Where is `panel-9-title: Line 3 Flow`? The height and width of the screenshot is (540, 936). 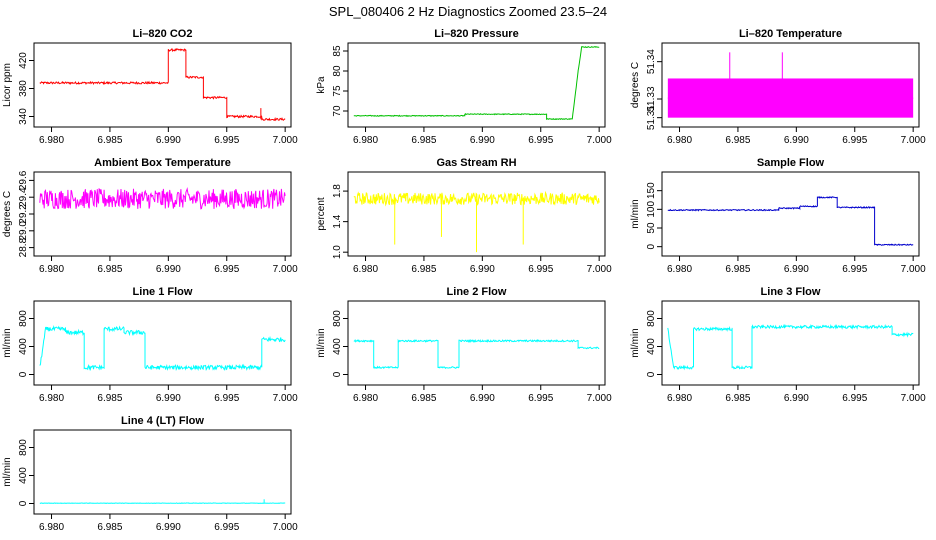
panel-9-title: Line 3 Flow is located at coordinates (791, 292).